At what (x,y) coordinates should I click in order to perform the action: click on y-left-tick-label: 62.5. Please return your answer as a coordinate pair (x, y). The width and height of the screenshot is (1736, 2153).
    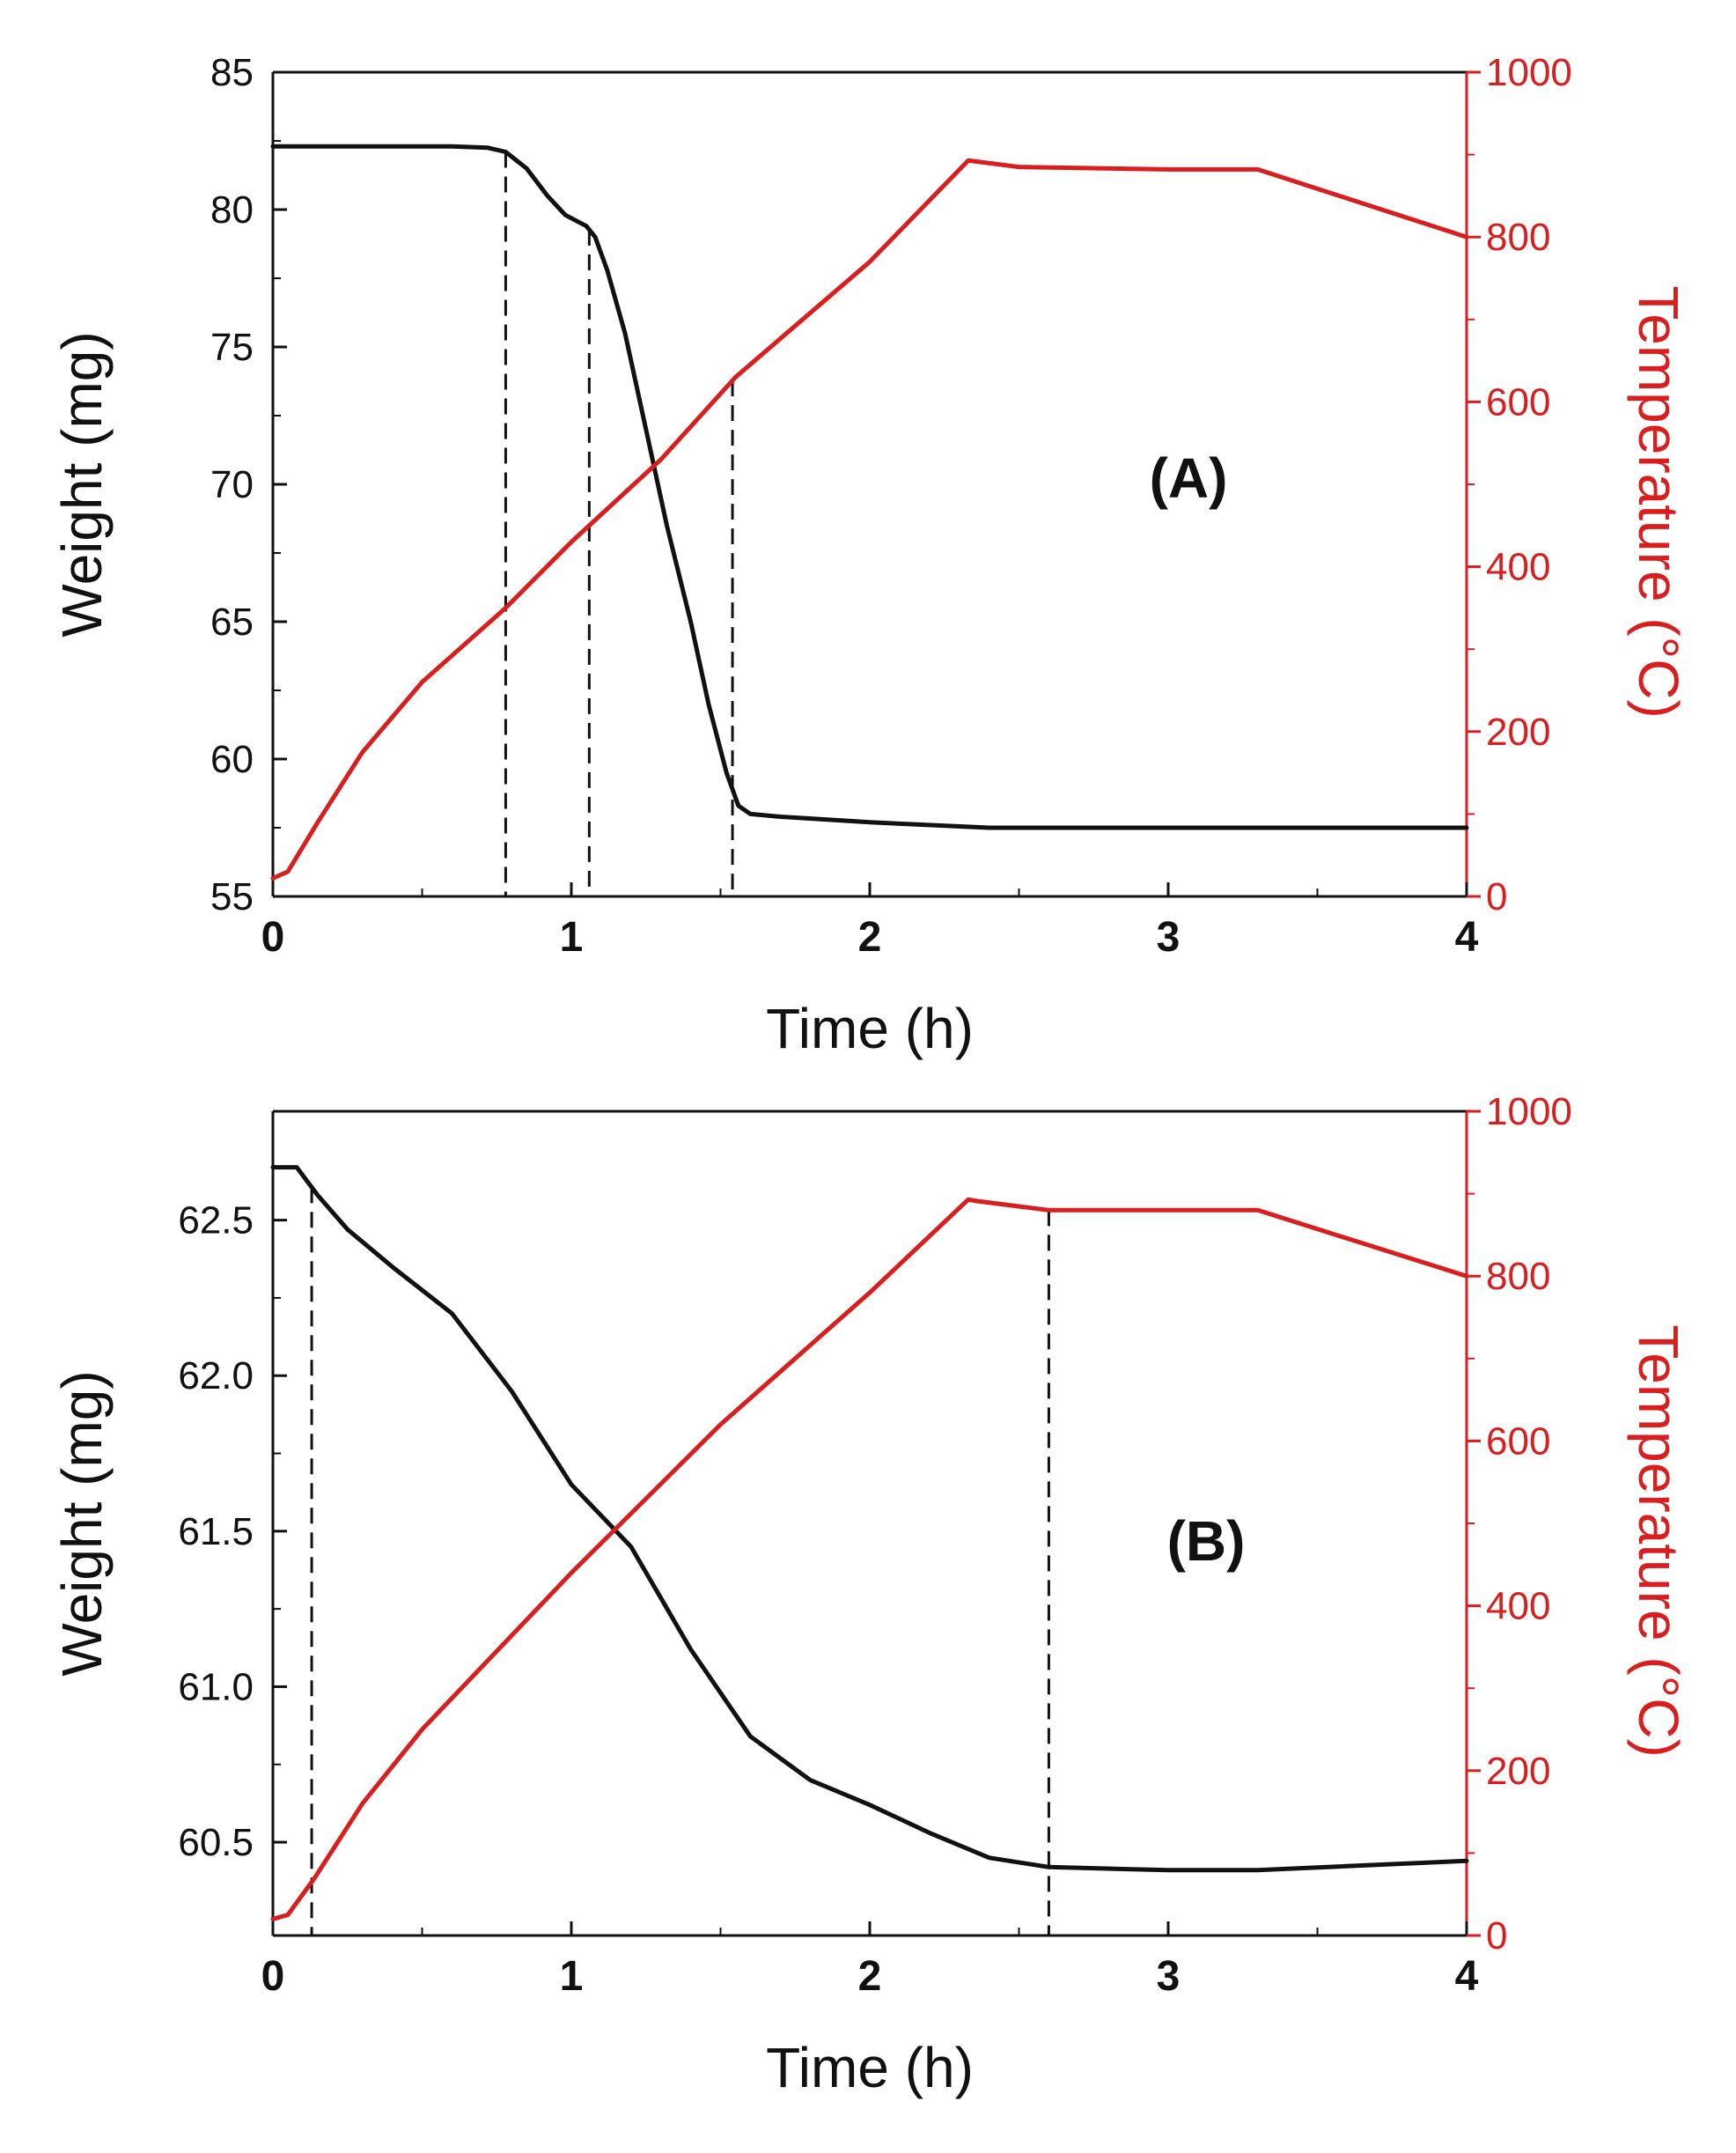
    Looking at the image, I should click on (216, 1220).